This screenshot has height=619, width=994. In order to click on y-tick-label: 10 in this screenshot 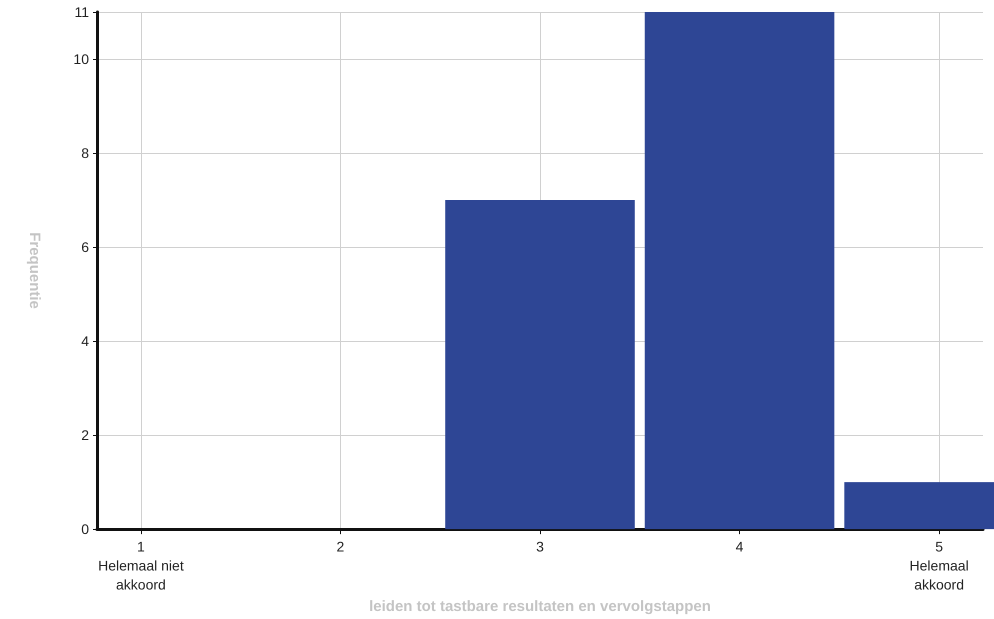, I will do `click(81, 59)`.